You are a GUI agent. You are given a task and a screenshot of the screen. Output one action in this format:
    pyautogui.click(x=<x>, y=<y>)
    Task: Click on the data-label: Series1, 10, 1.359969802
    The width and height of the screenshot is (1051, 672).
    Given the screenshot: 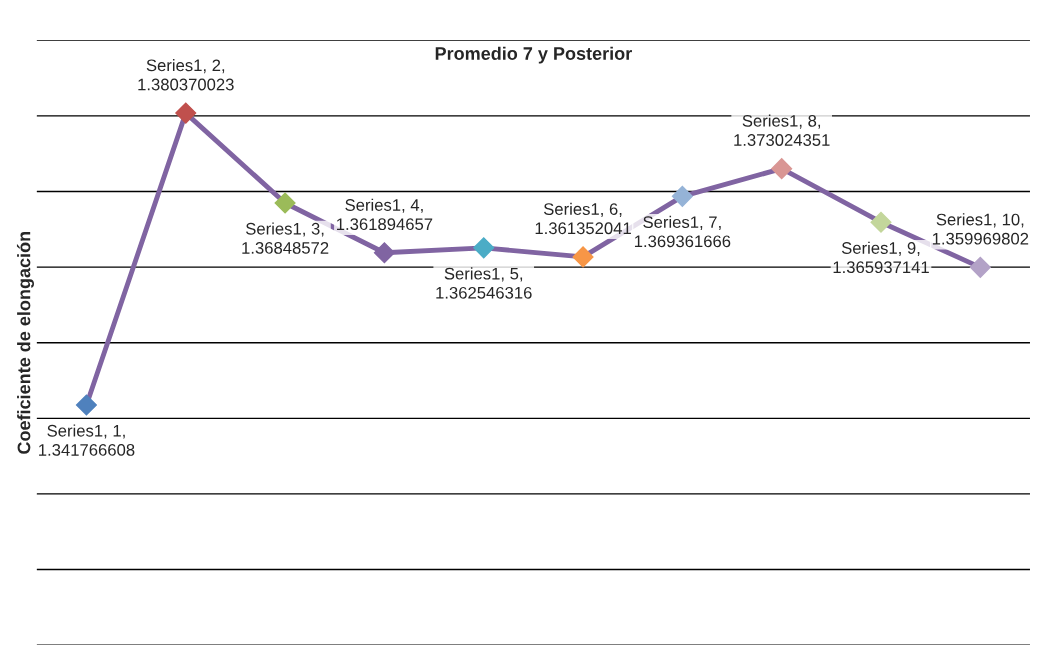 What is the action you would take?
    pyautogui.click(x=980, y=229)
    